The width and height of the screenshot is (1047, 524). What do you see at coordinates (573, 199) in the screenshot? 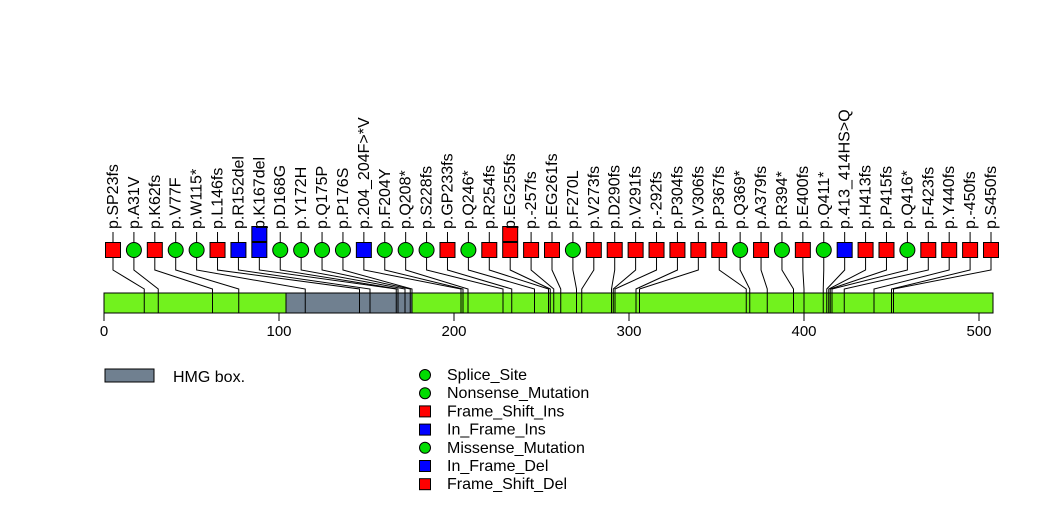
I see `mutation-label: p.F270L` at bounding box center [573, 199].